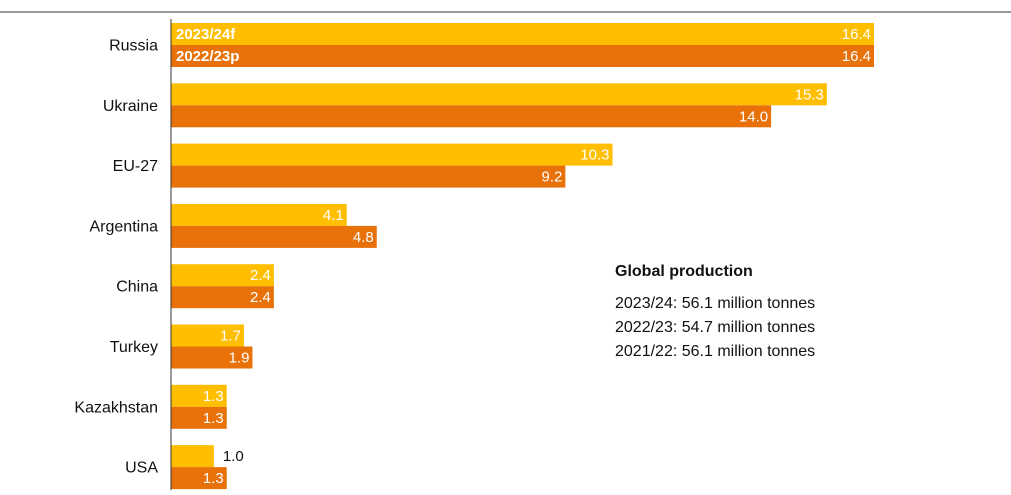  Describe the element at coordinates (135, 166) in the screenshot. I see `category-label-eu-27: EU-27` at that location.